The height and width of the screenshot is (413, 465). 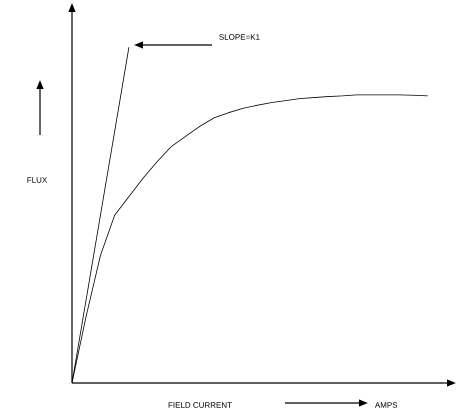 What do you see at coordinates (200, 405) in the screenshot?
I see `x-axis-title: FIELD CURRENT` at bounding box center [200, 405].